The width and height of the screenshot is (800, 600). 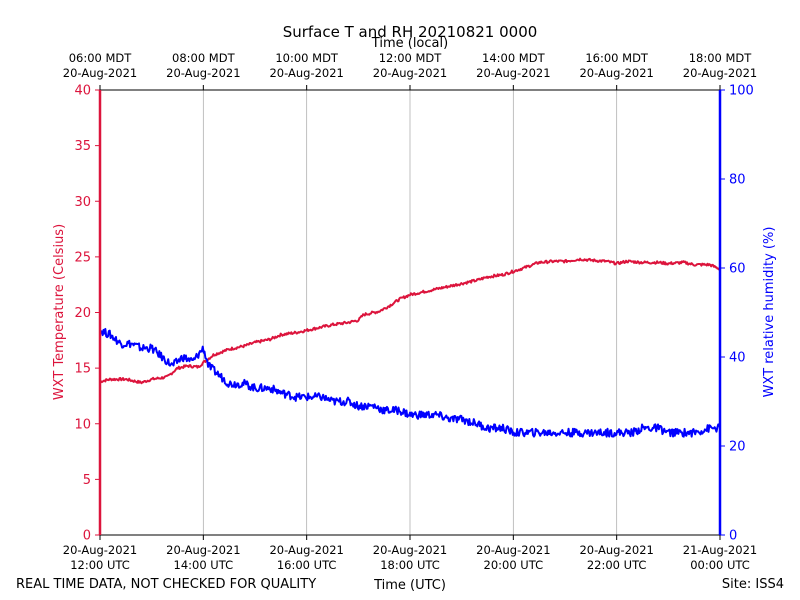 What do you see at coordinates (617, 565) in the screenshot?
I see `bottom-tick-time: 22:00 UTC` at bounding box center [617, 565].